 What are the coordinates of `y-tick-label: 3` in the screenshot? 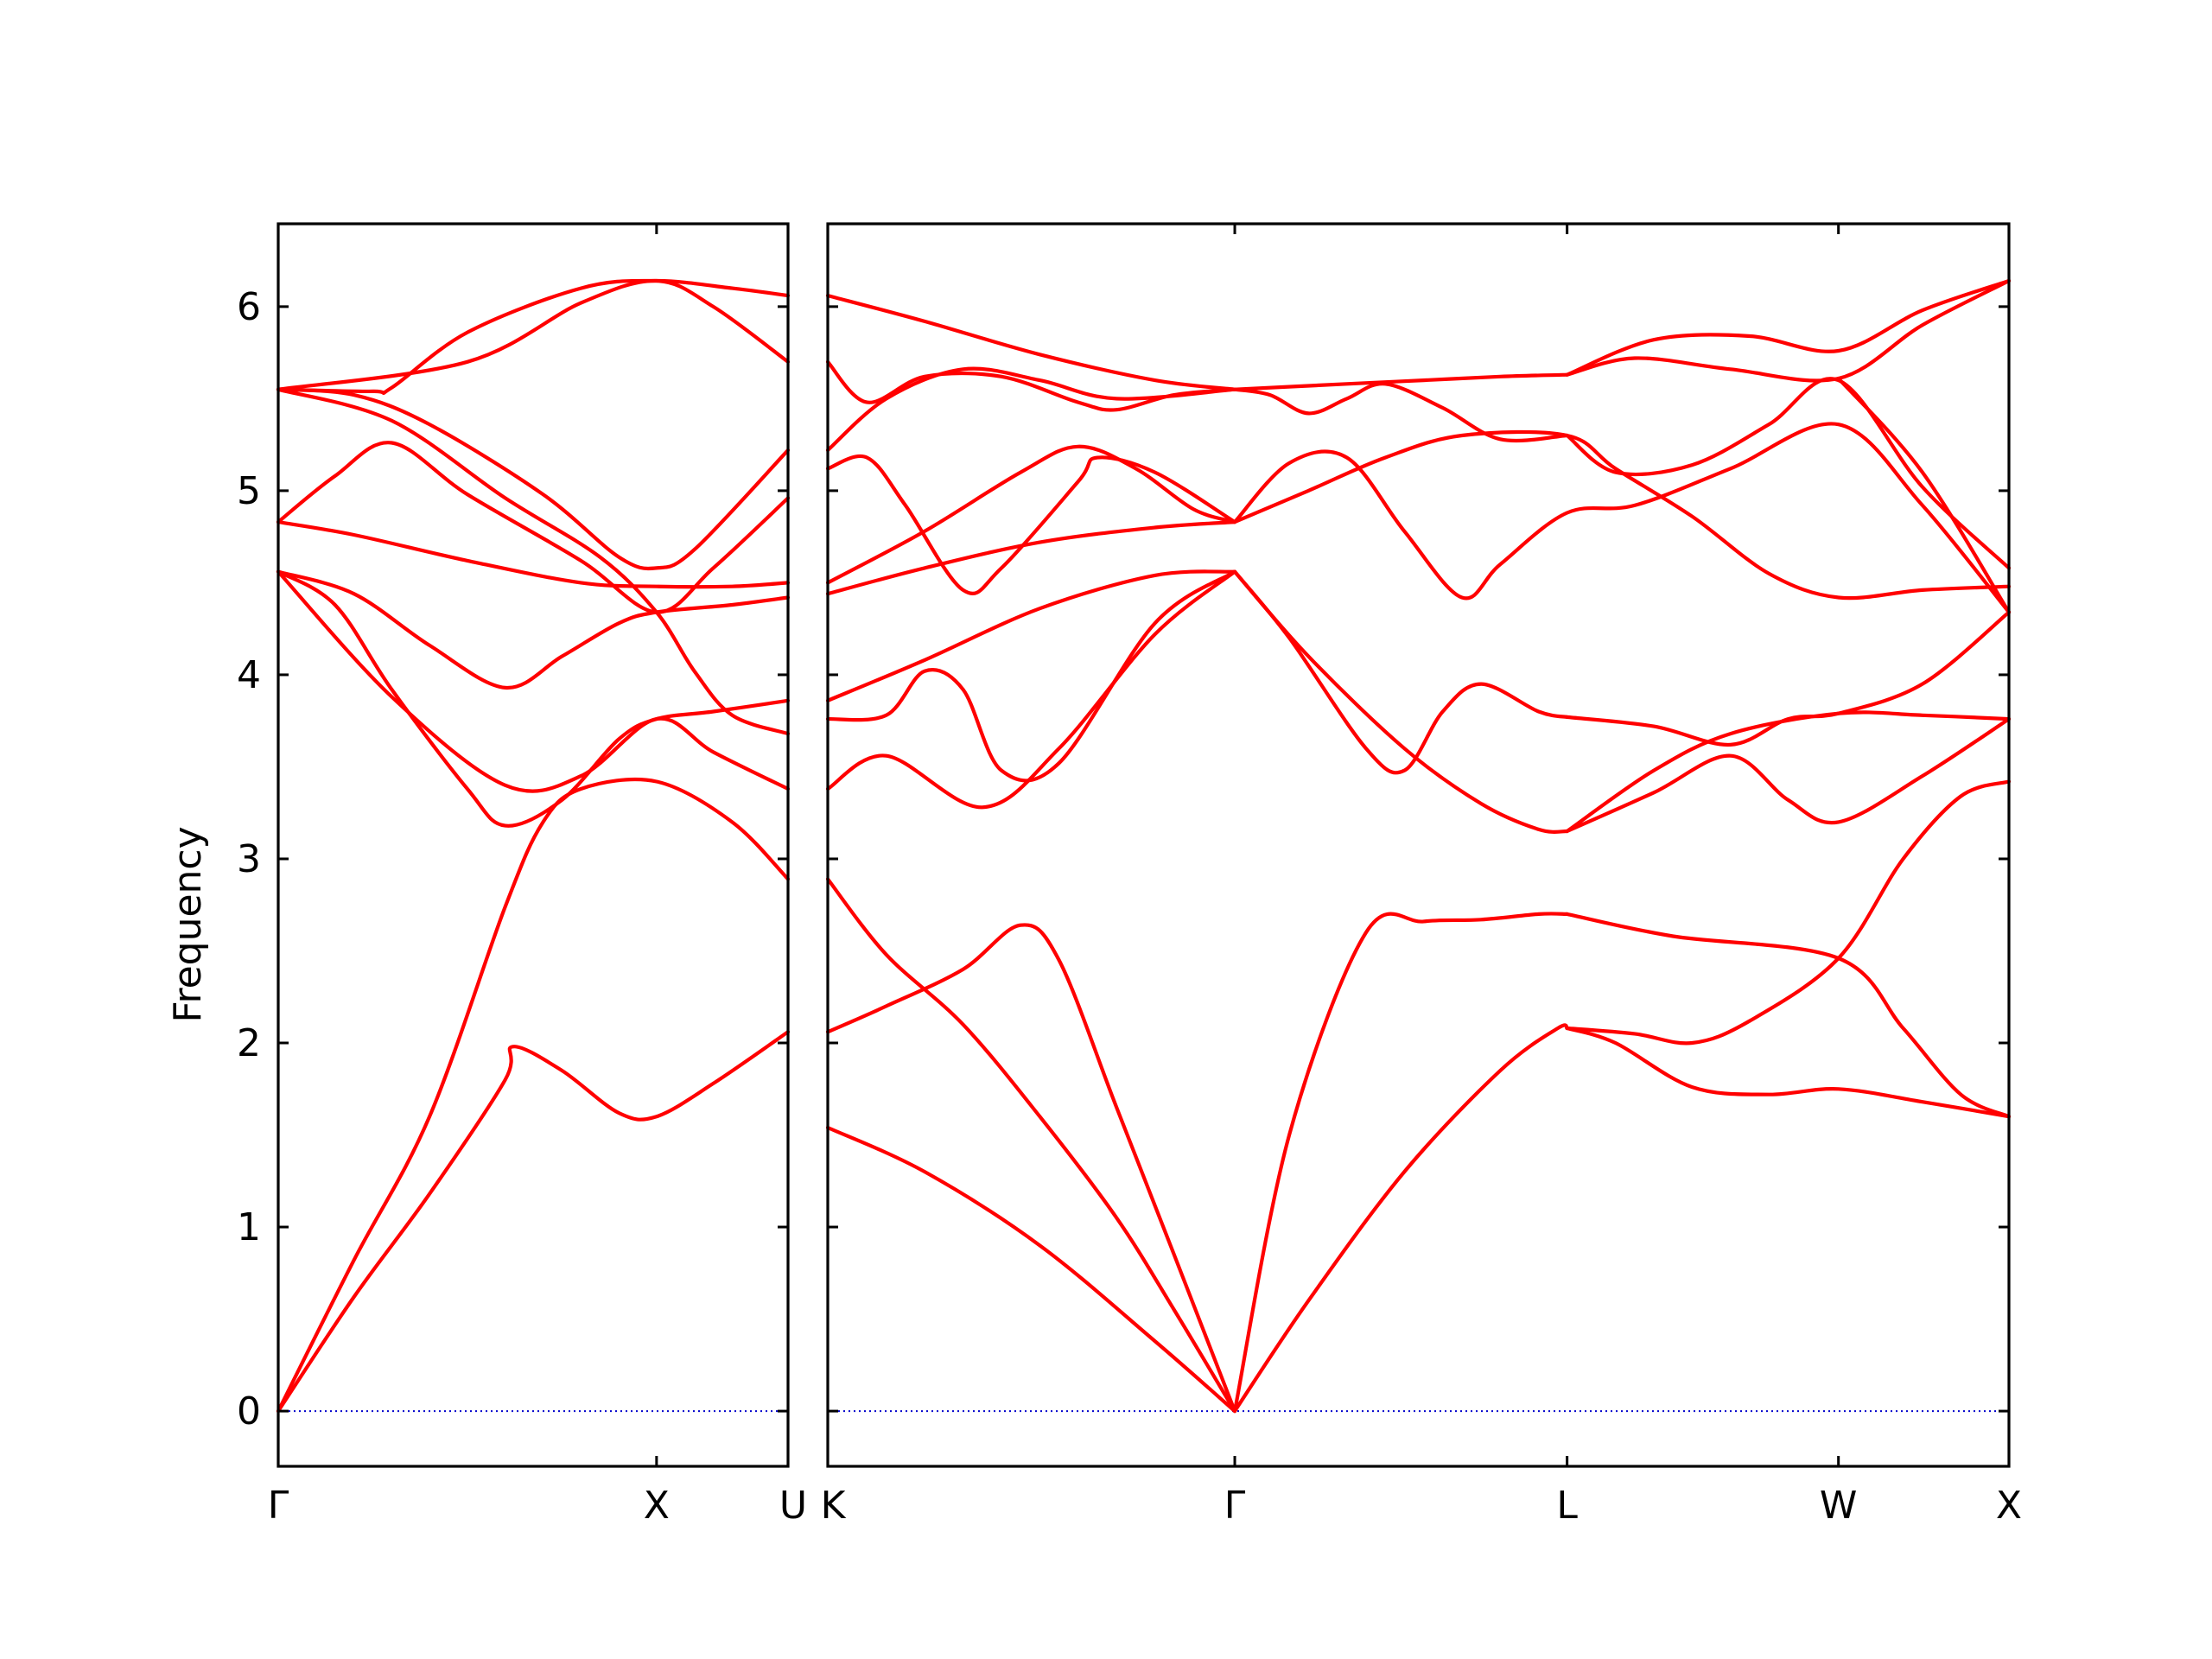 It's located at (249, 859).